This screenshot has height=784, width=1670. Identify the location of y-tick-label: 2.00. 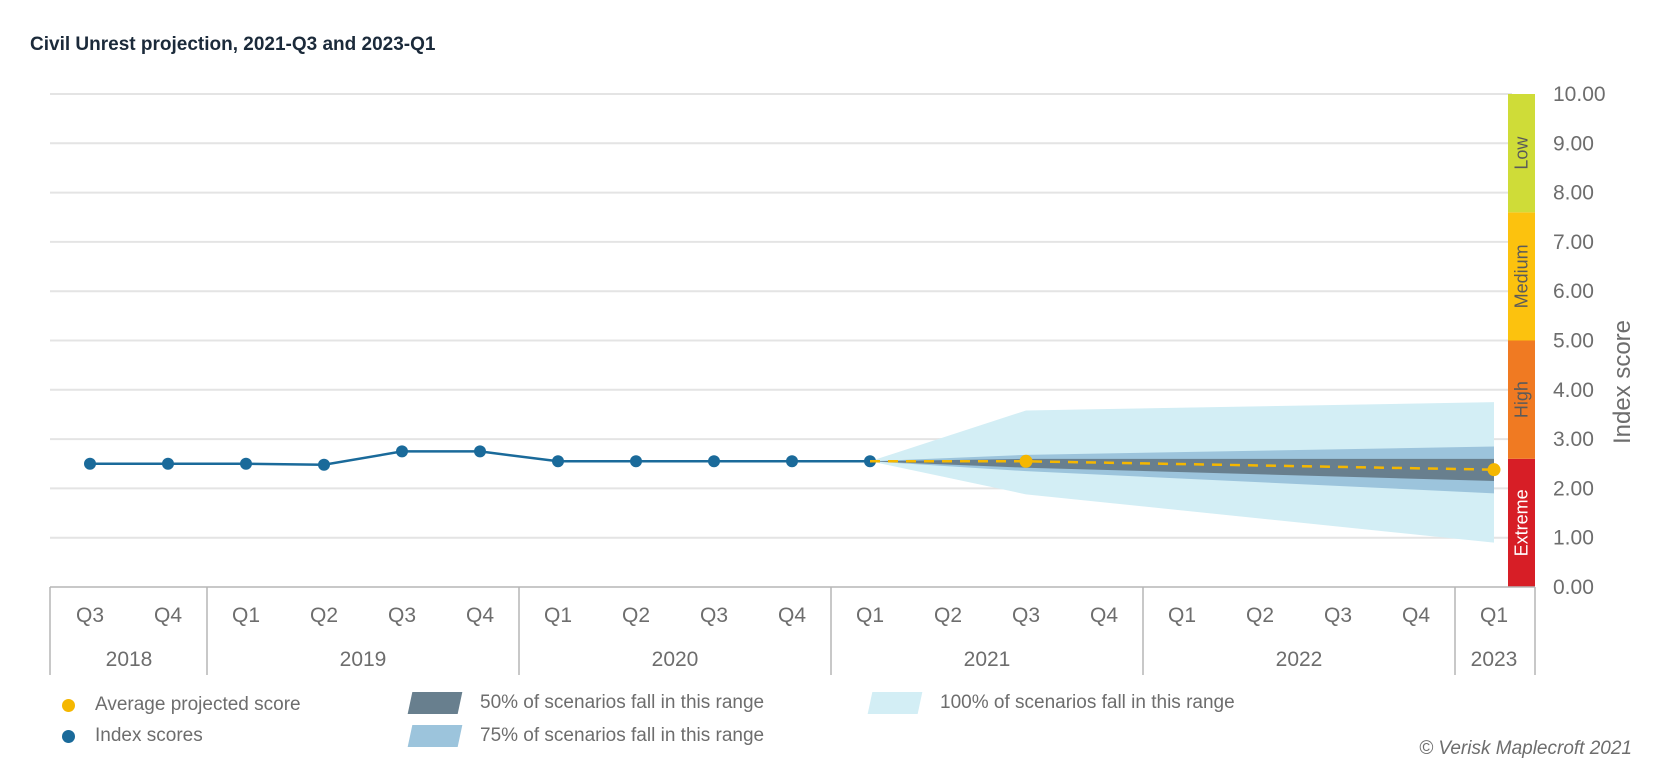
(1573, 488).